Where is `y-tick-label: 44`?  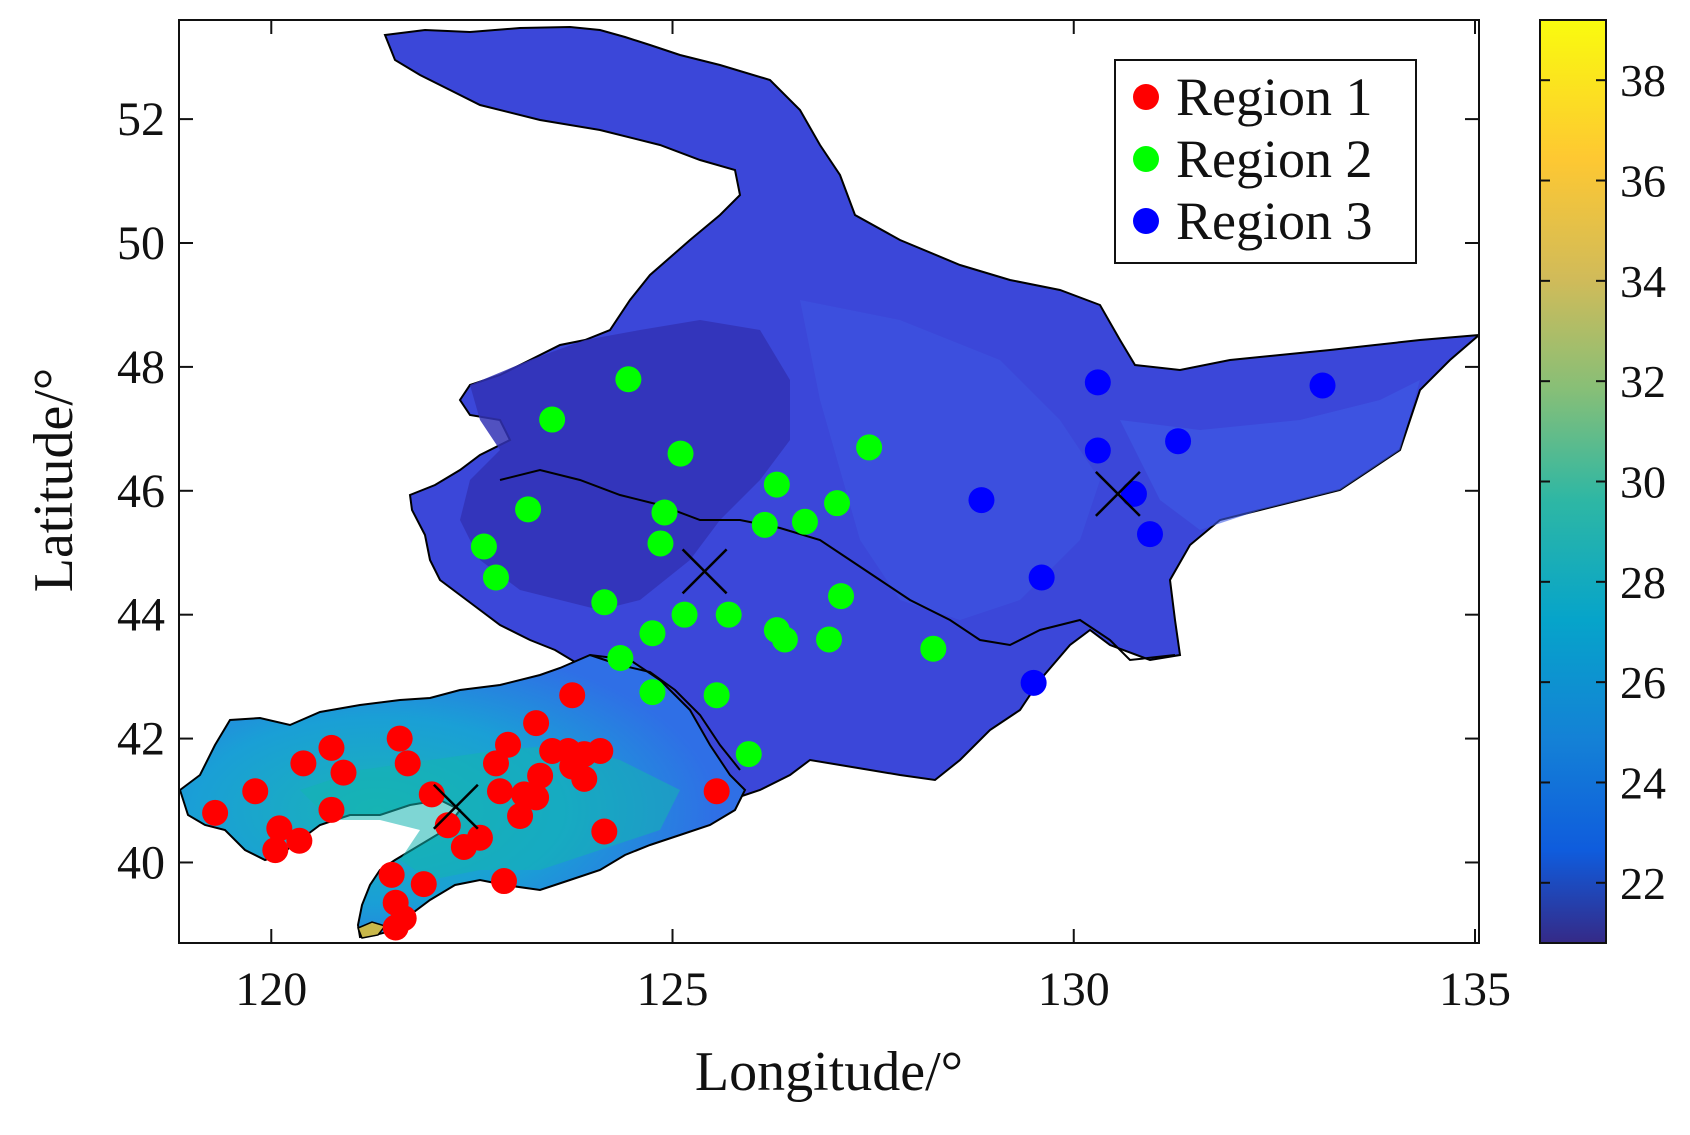 y-tick-label: 44 is located at coordinates (141, 615).